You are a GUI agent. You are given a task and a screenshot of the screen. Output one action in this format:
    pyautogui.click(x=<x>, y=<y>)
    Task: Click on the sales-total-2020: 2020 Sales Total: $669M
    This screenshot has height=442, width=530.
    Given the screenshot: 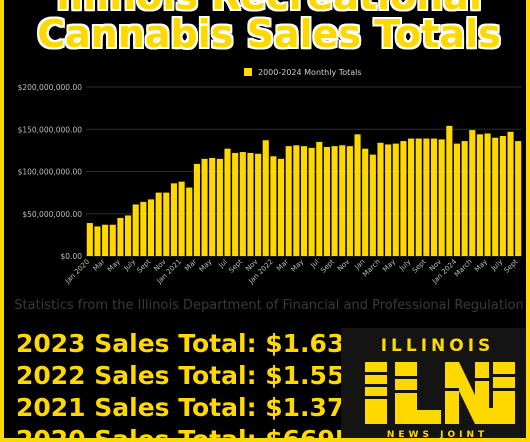 What is the action you would take?
    pyautogui.click(x=188, y=433)
    